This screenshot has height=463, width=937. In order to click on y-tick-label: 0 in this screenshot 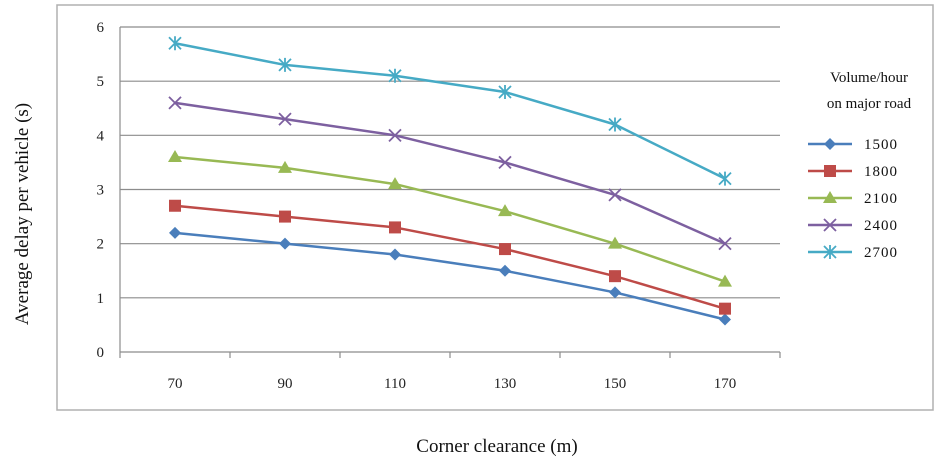, I will do `click(101, 353)`.